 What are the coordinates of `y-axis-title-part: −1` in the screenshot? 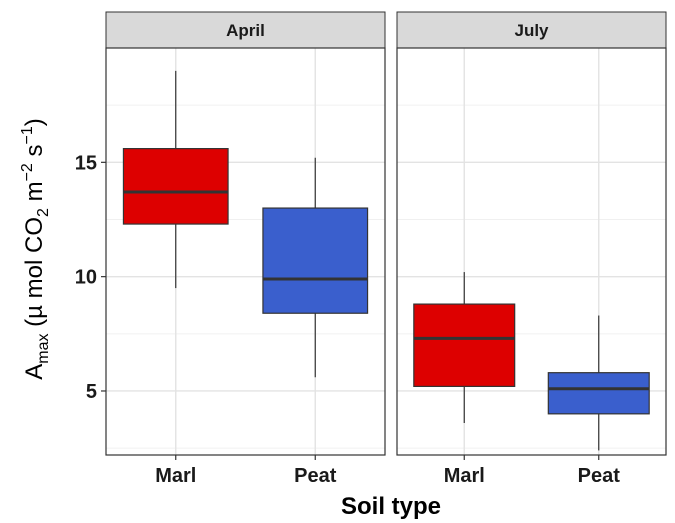 It's located at (27, 135).